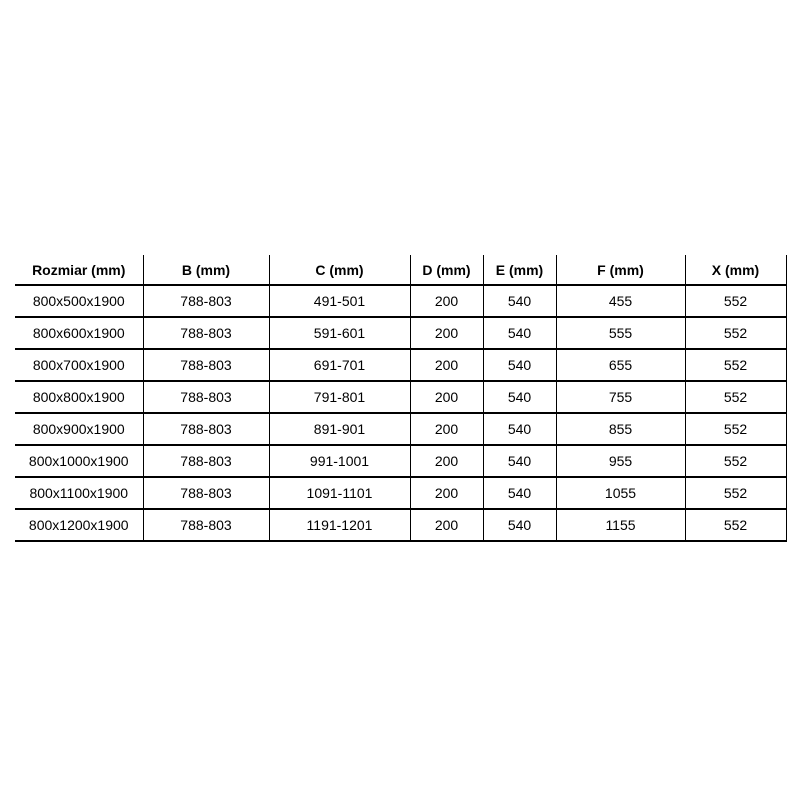  I want to click on table-cell-c: 1191-1201, so click(340, 525).